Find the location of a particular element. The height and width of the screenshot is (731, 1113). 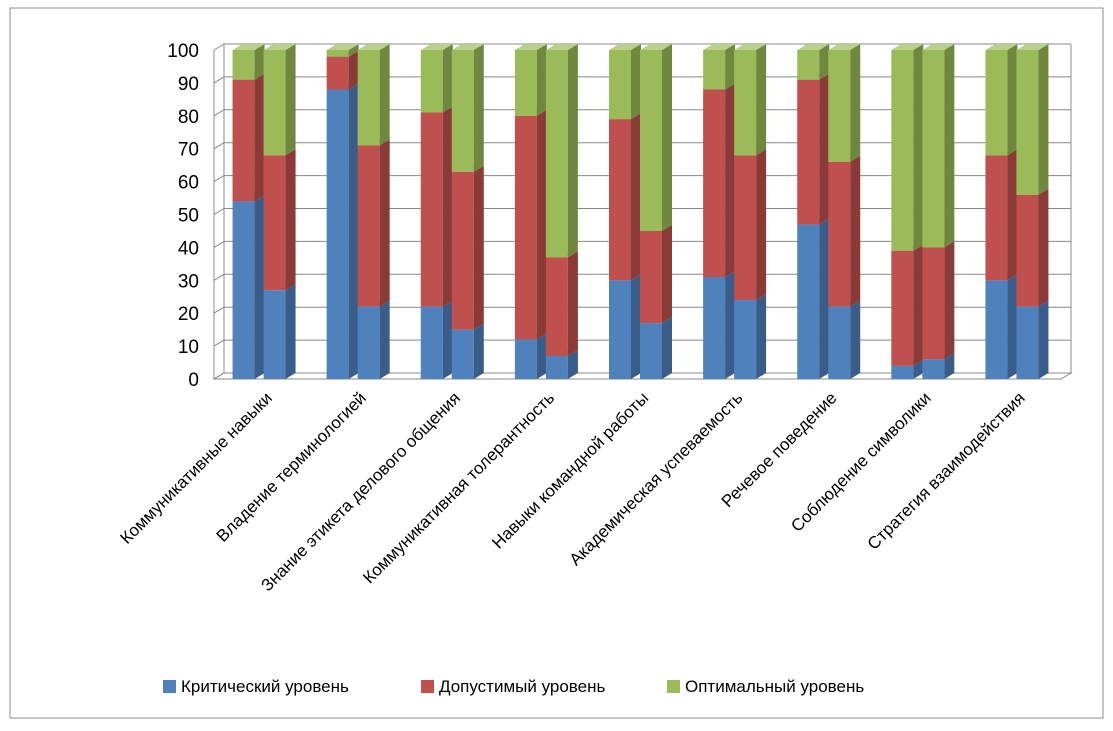

y-tick-label: 10 is located at coordinates (188, 347).